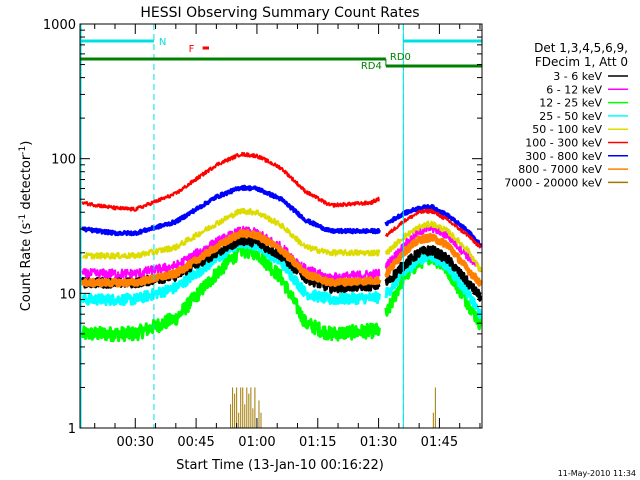 Image resolution: width=640 pixels, height=480 pixels. I want to click on x-tick-label: 01:00, so click(256, 442).